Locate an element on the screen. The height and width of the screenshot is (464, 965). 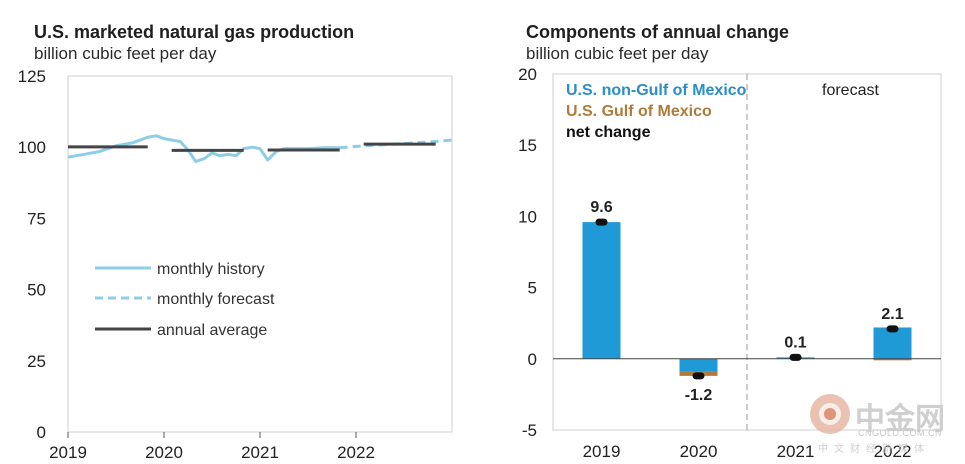
left-chart-title: U.S. marketed natural gas production is located at coordinates (194, 32).